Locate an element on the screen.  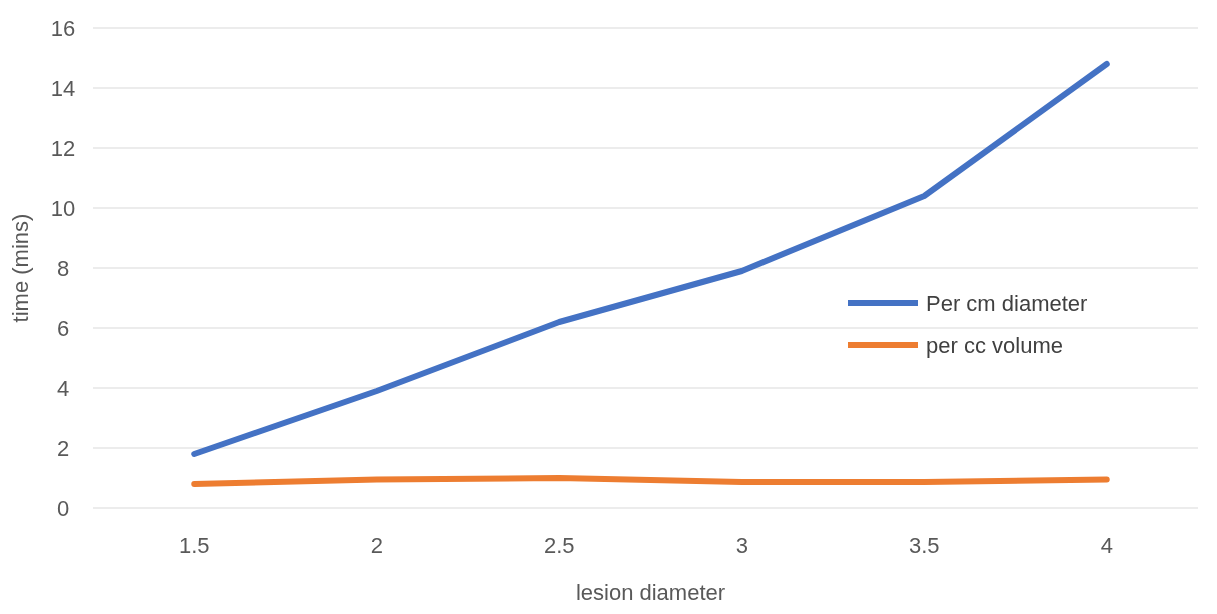
y-tick-label: 16 is located at coordinates (63, 28).